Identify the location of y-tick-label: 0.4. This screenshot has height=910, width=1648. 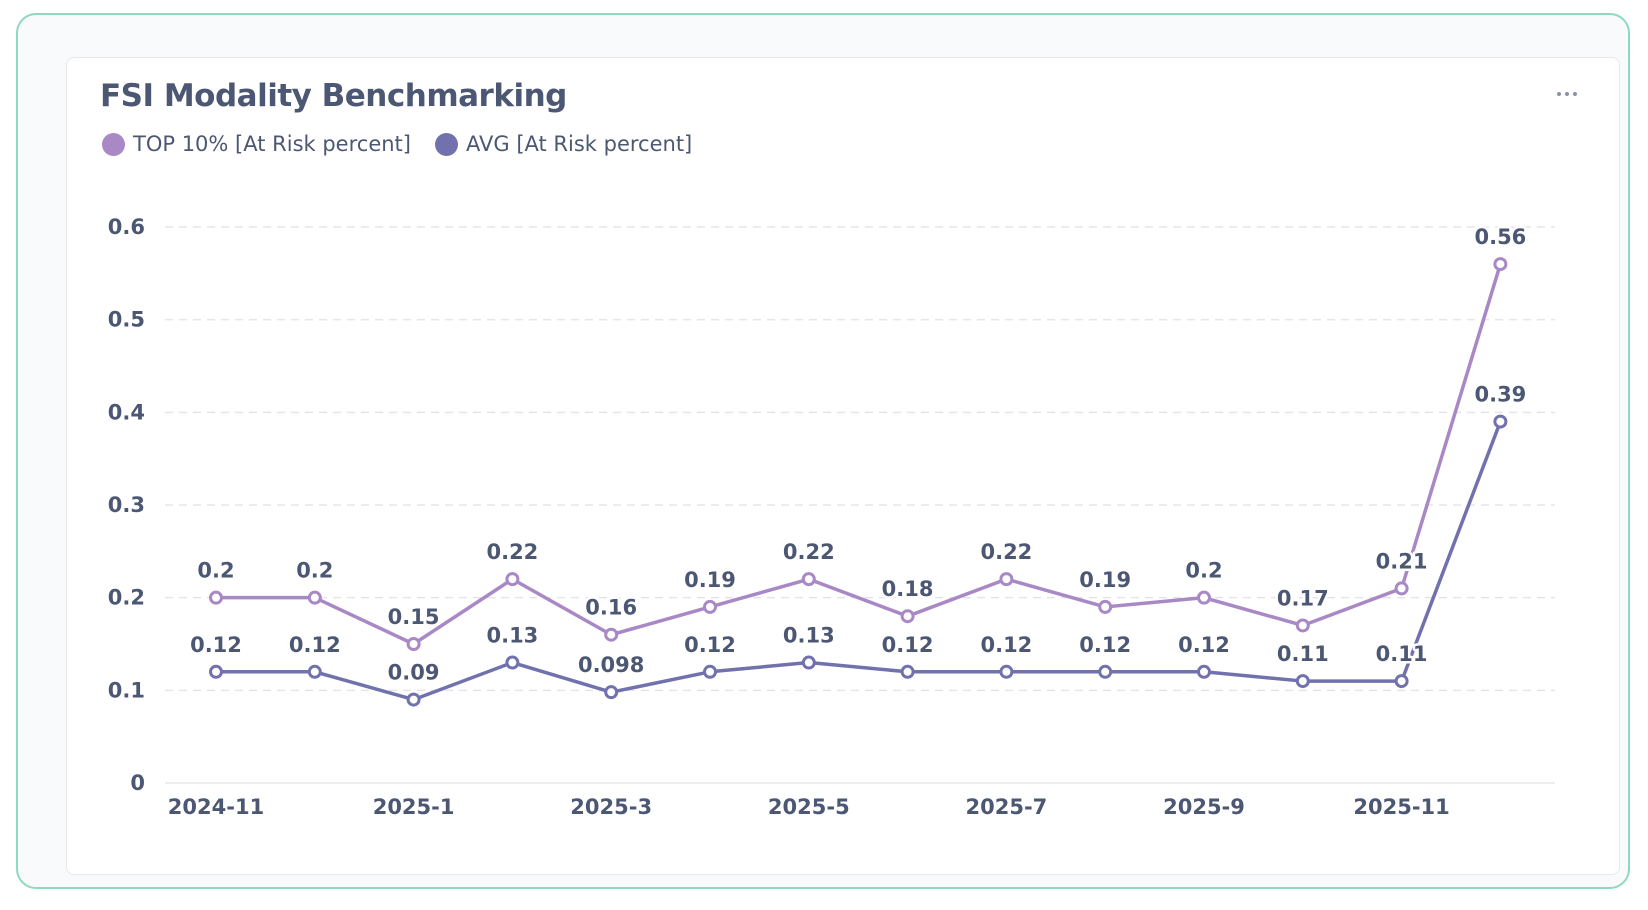
(126, 412).